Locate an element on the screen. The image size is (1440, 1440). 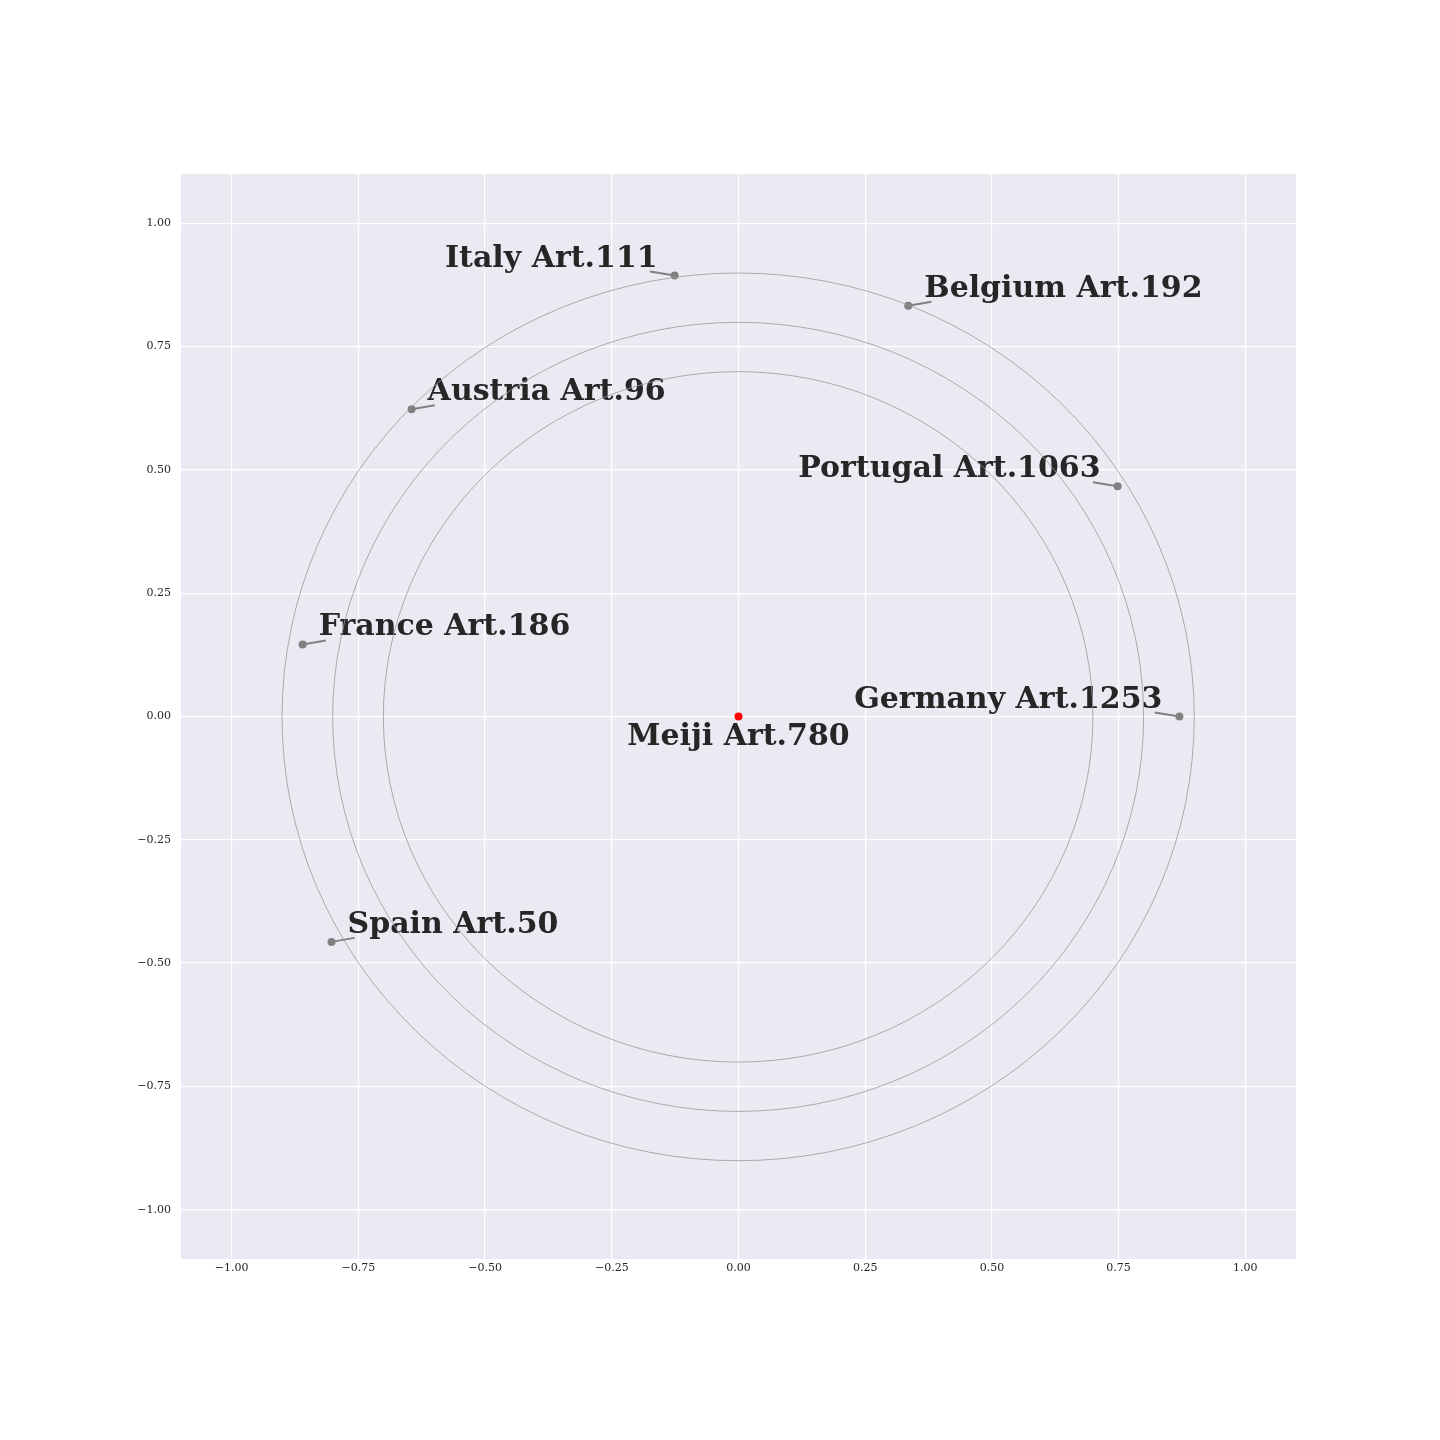
annotation: Spain Art.50 is located at coordinates (453, 922).